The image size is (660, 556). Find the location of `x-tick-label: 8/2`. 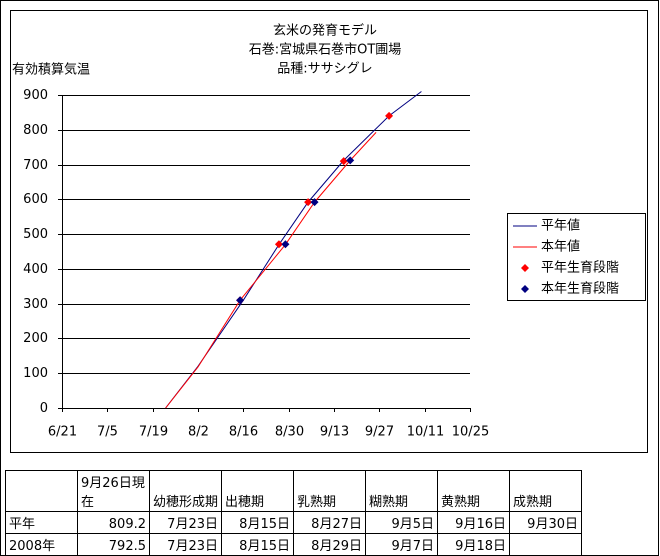

x-tick-label: 8/2 is located at coordinates (198, 432).